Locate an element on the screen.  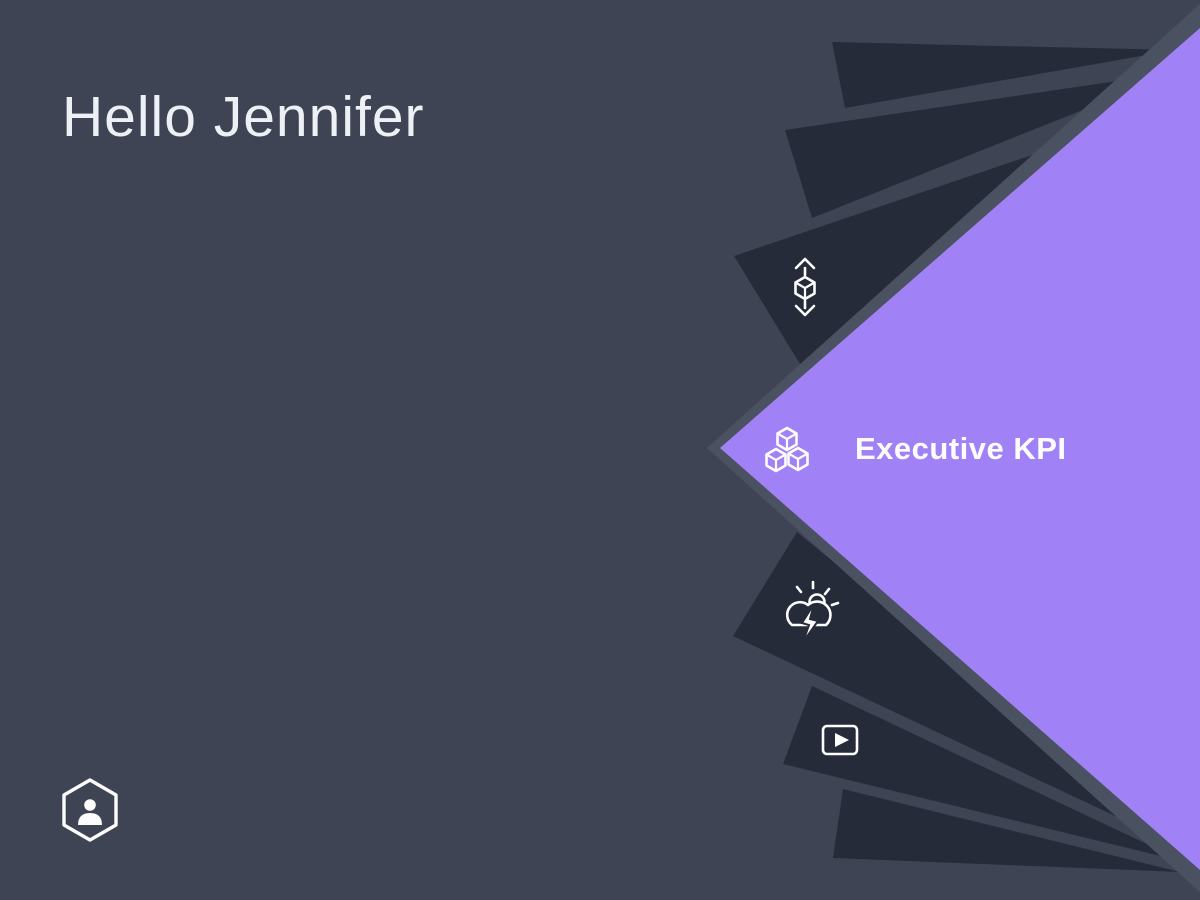
profile-button is located at coordinates (90, 810).